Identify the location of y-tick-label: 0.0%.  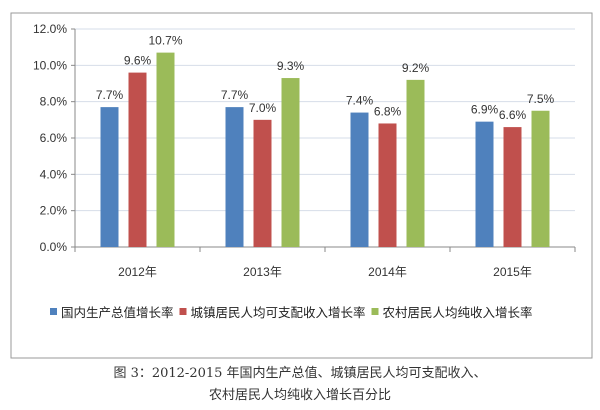
(54, 247).